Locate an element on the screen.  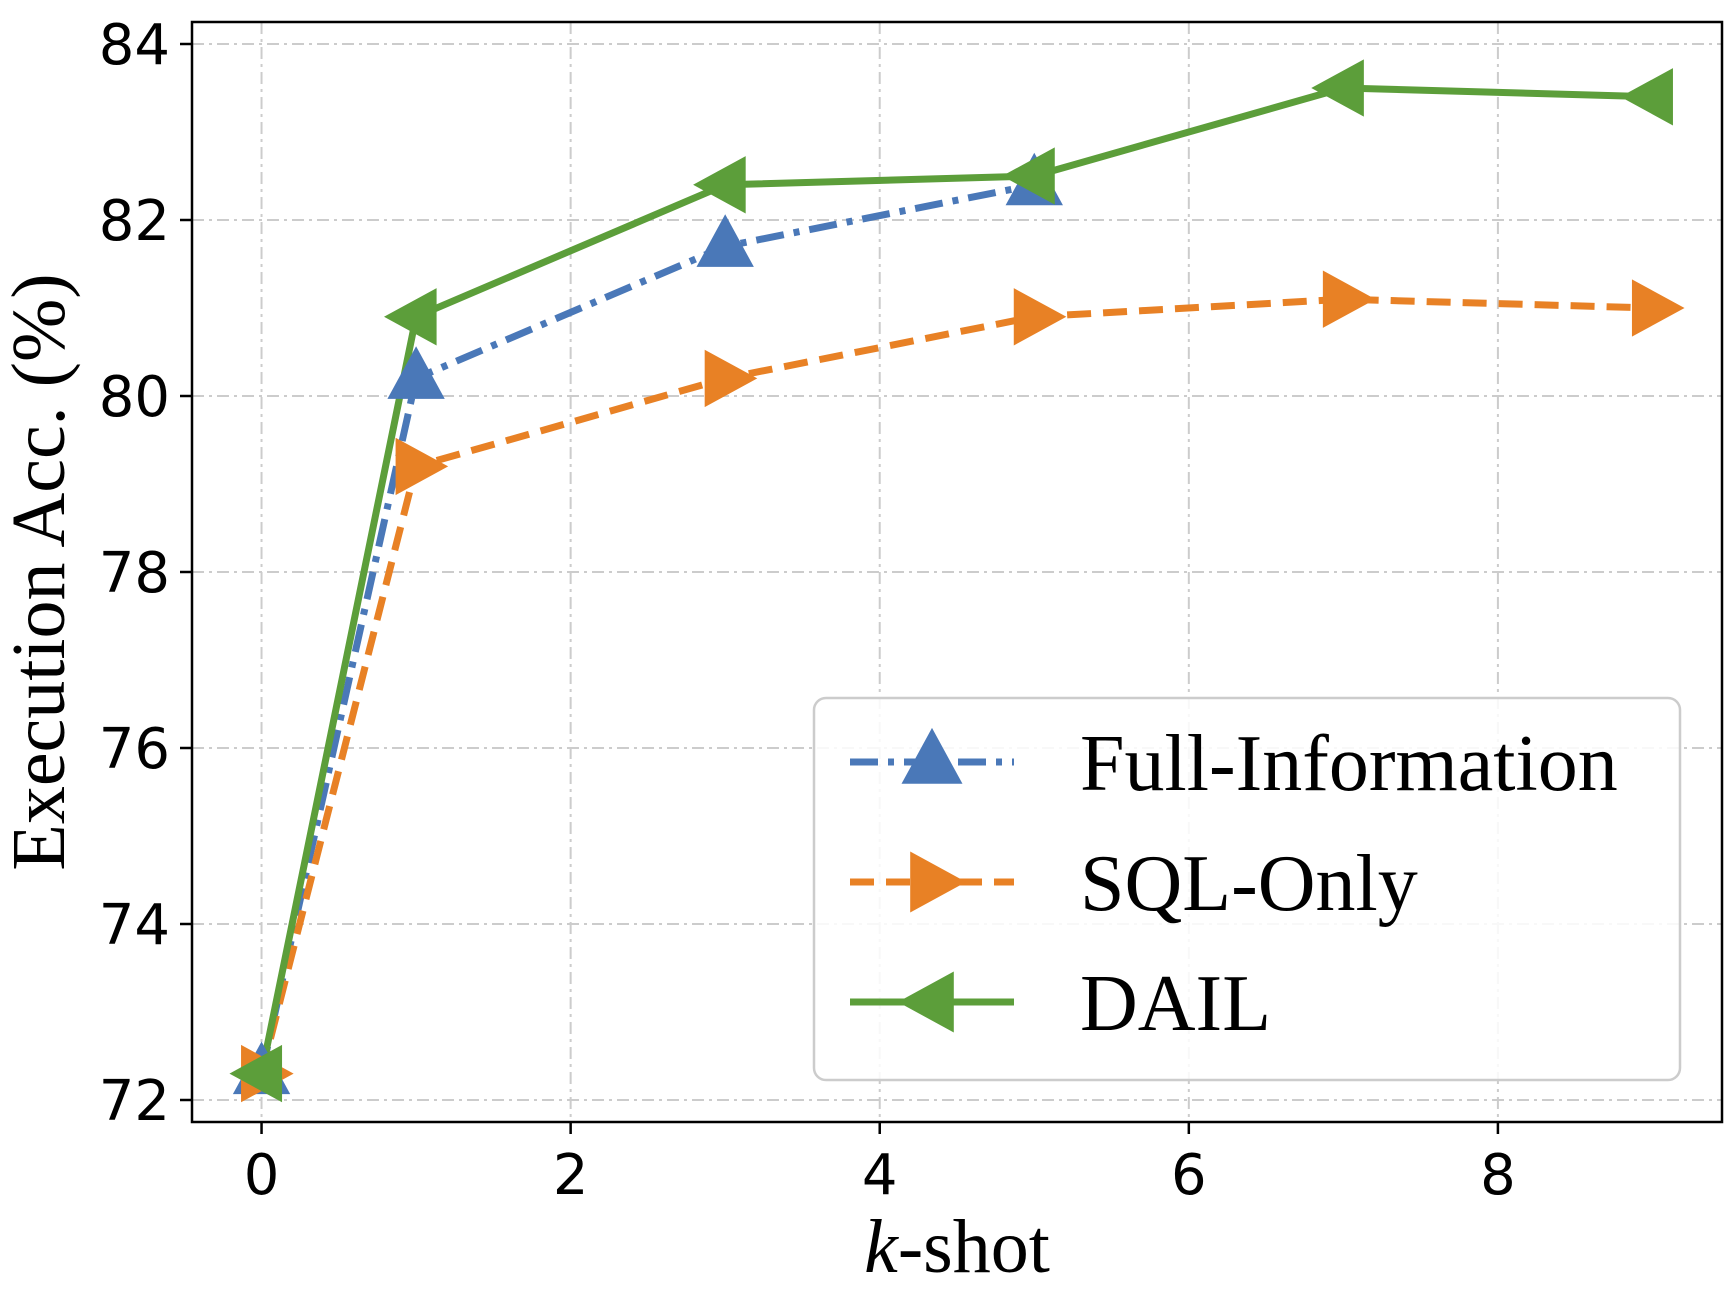
x-tick-label: 4 is located at coordinates (880, 1175).